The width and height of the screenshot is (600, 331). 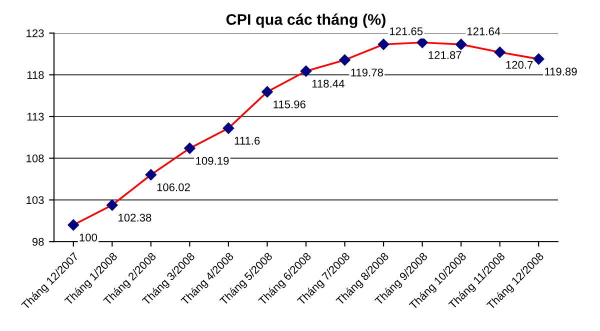 I want to click on data-label: 115.96, so click(x=290, y=104).